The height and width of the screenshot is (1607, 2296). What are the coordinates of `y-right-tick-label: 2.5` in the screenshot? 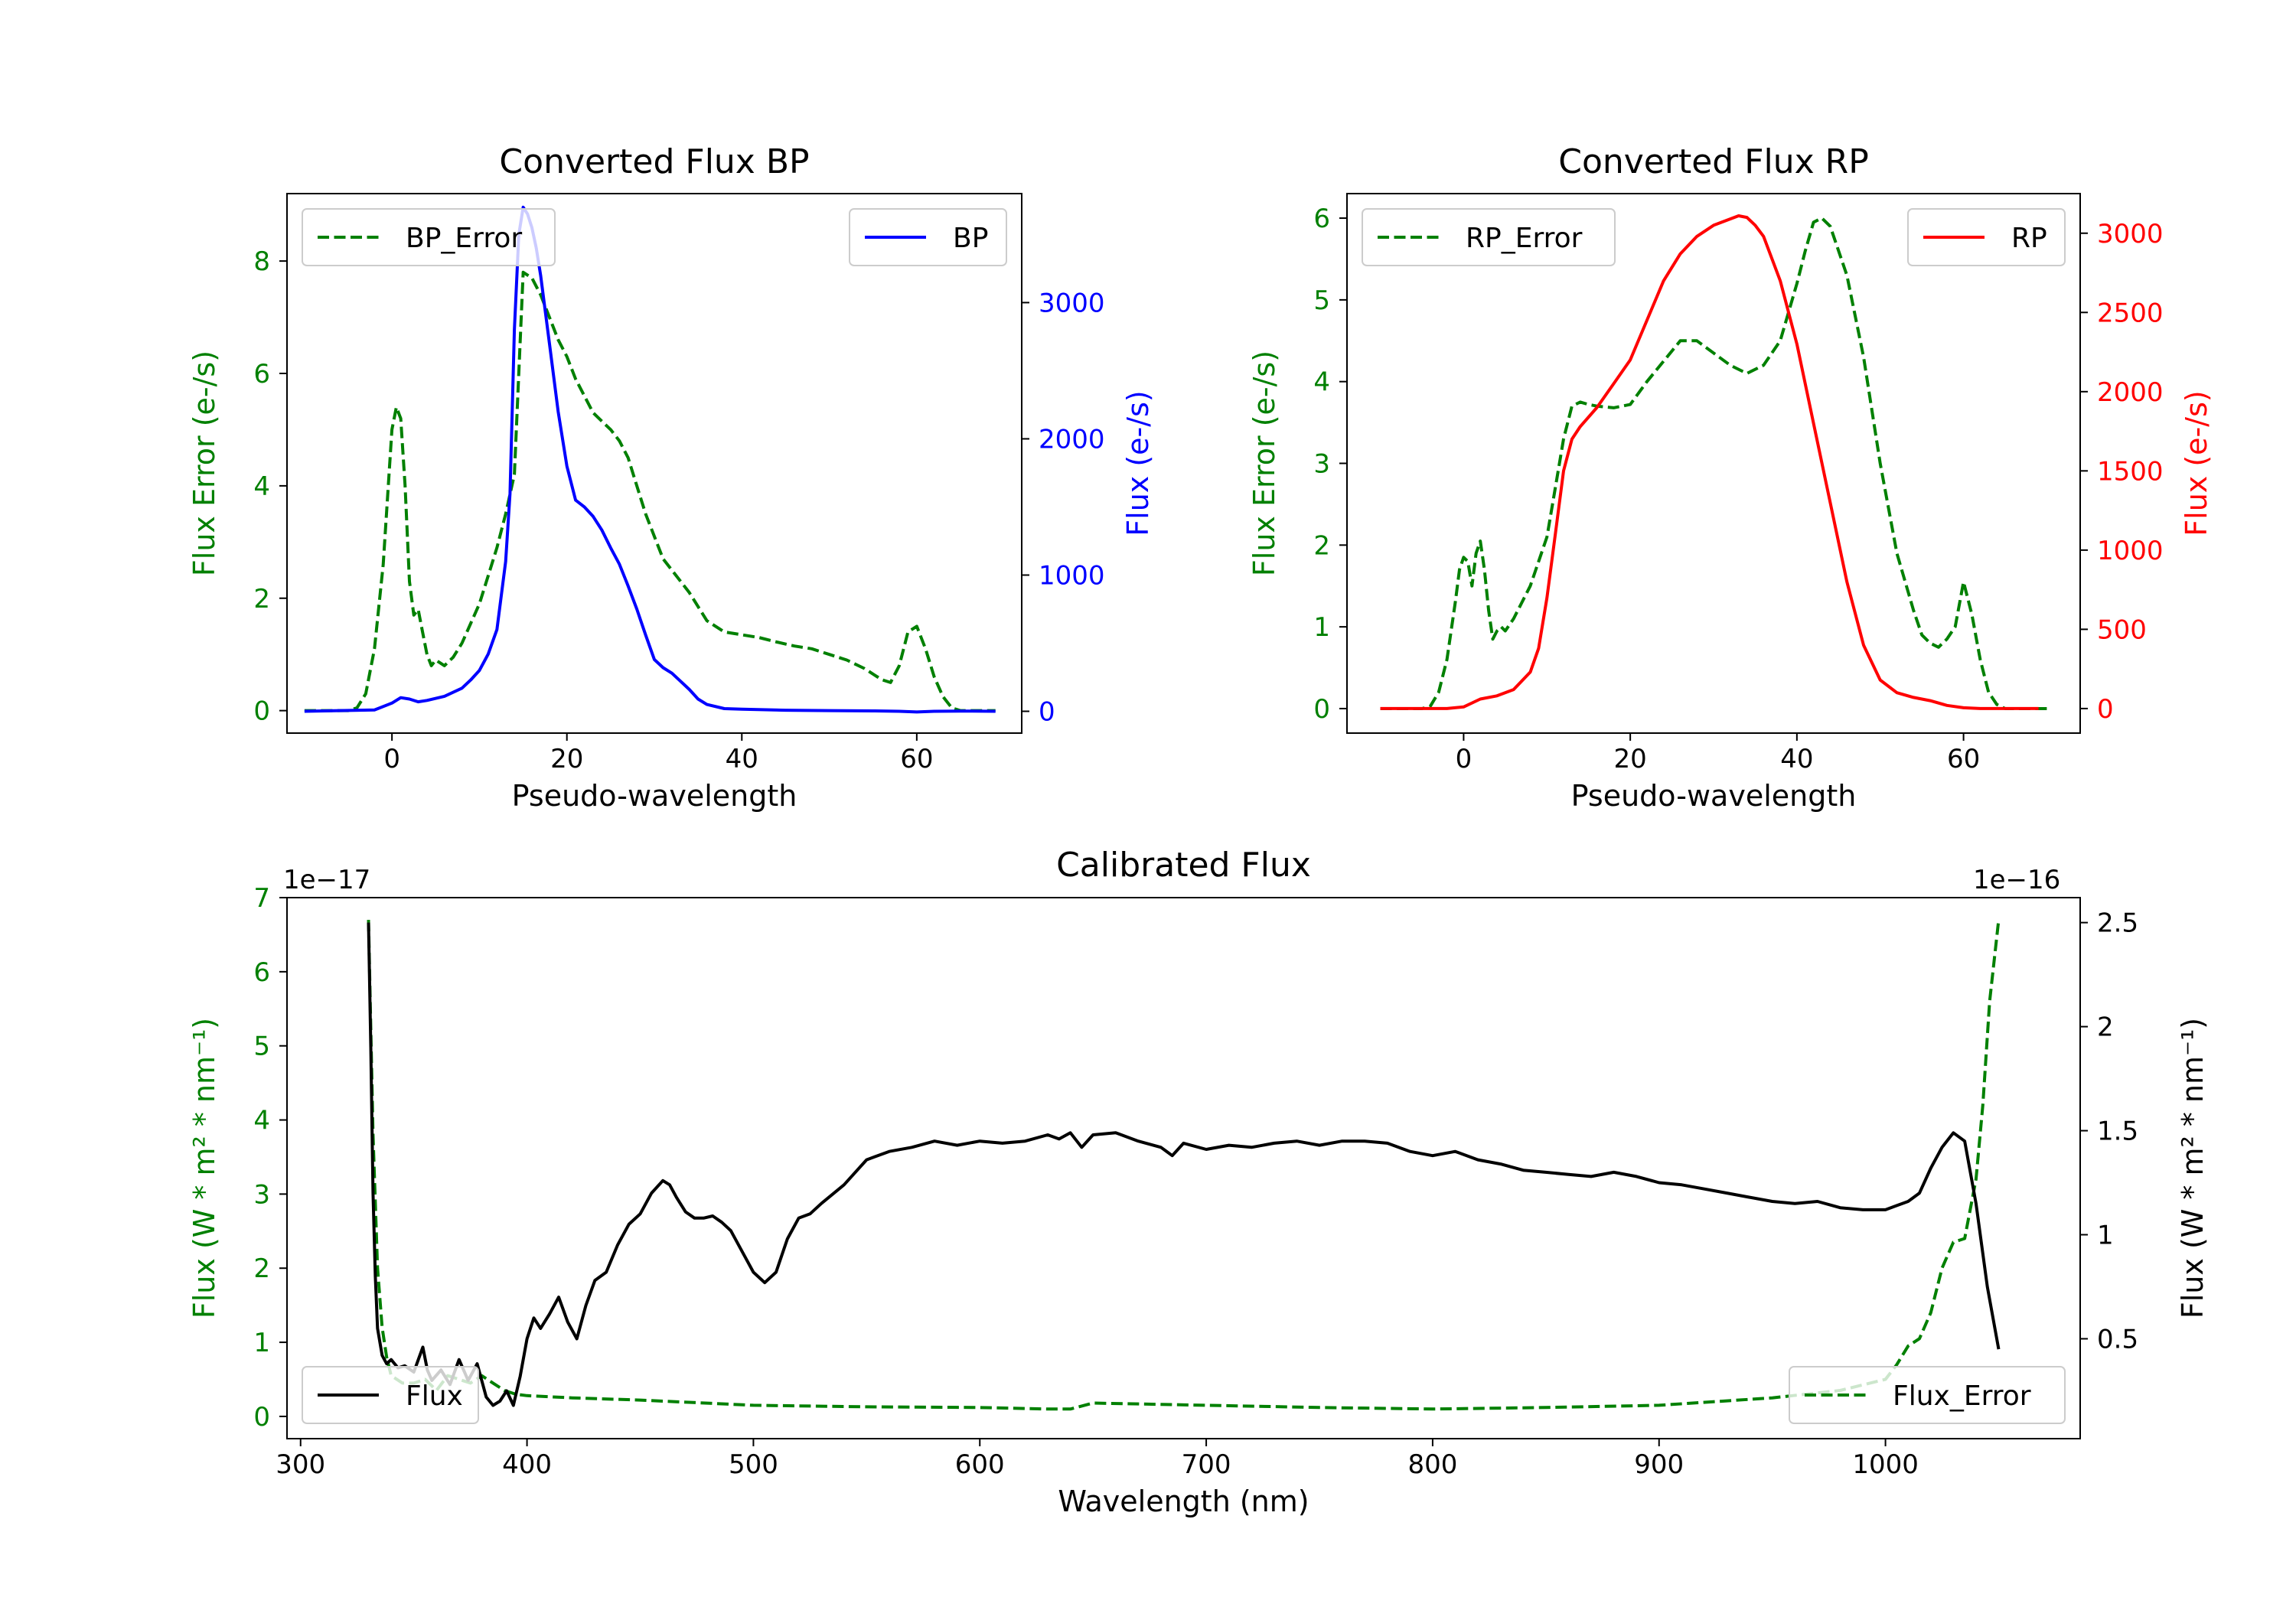 It's located at (2117, 923).